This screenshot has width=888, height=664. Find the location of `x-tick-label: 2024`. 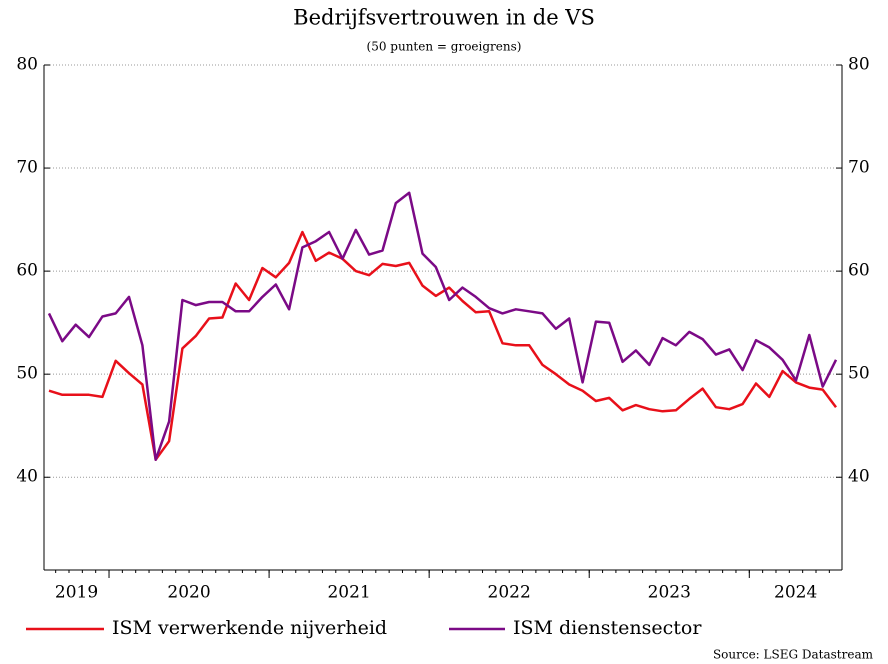

x-tick-label: 2024 is located at coordinates (795, 593).